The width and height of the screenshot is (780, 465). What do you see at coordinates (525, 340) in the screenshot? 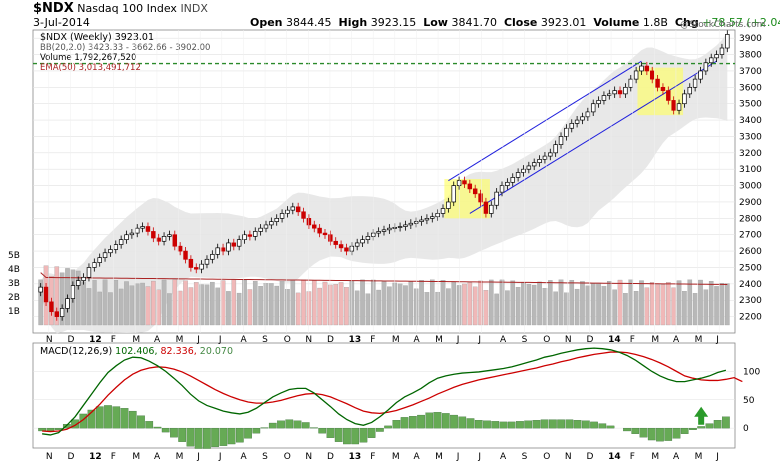
I see `x-tick-label: S` at bounding box center [525, 340].